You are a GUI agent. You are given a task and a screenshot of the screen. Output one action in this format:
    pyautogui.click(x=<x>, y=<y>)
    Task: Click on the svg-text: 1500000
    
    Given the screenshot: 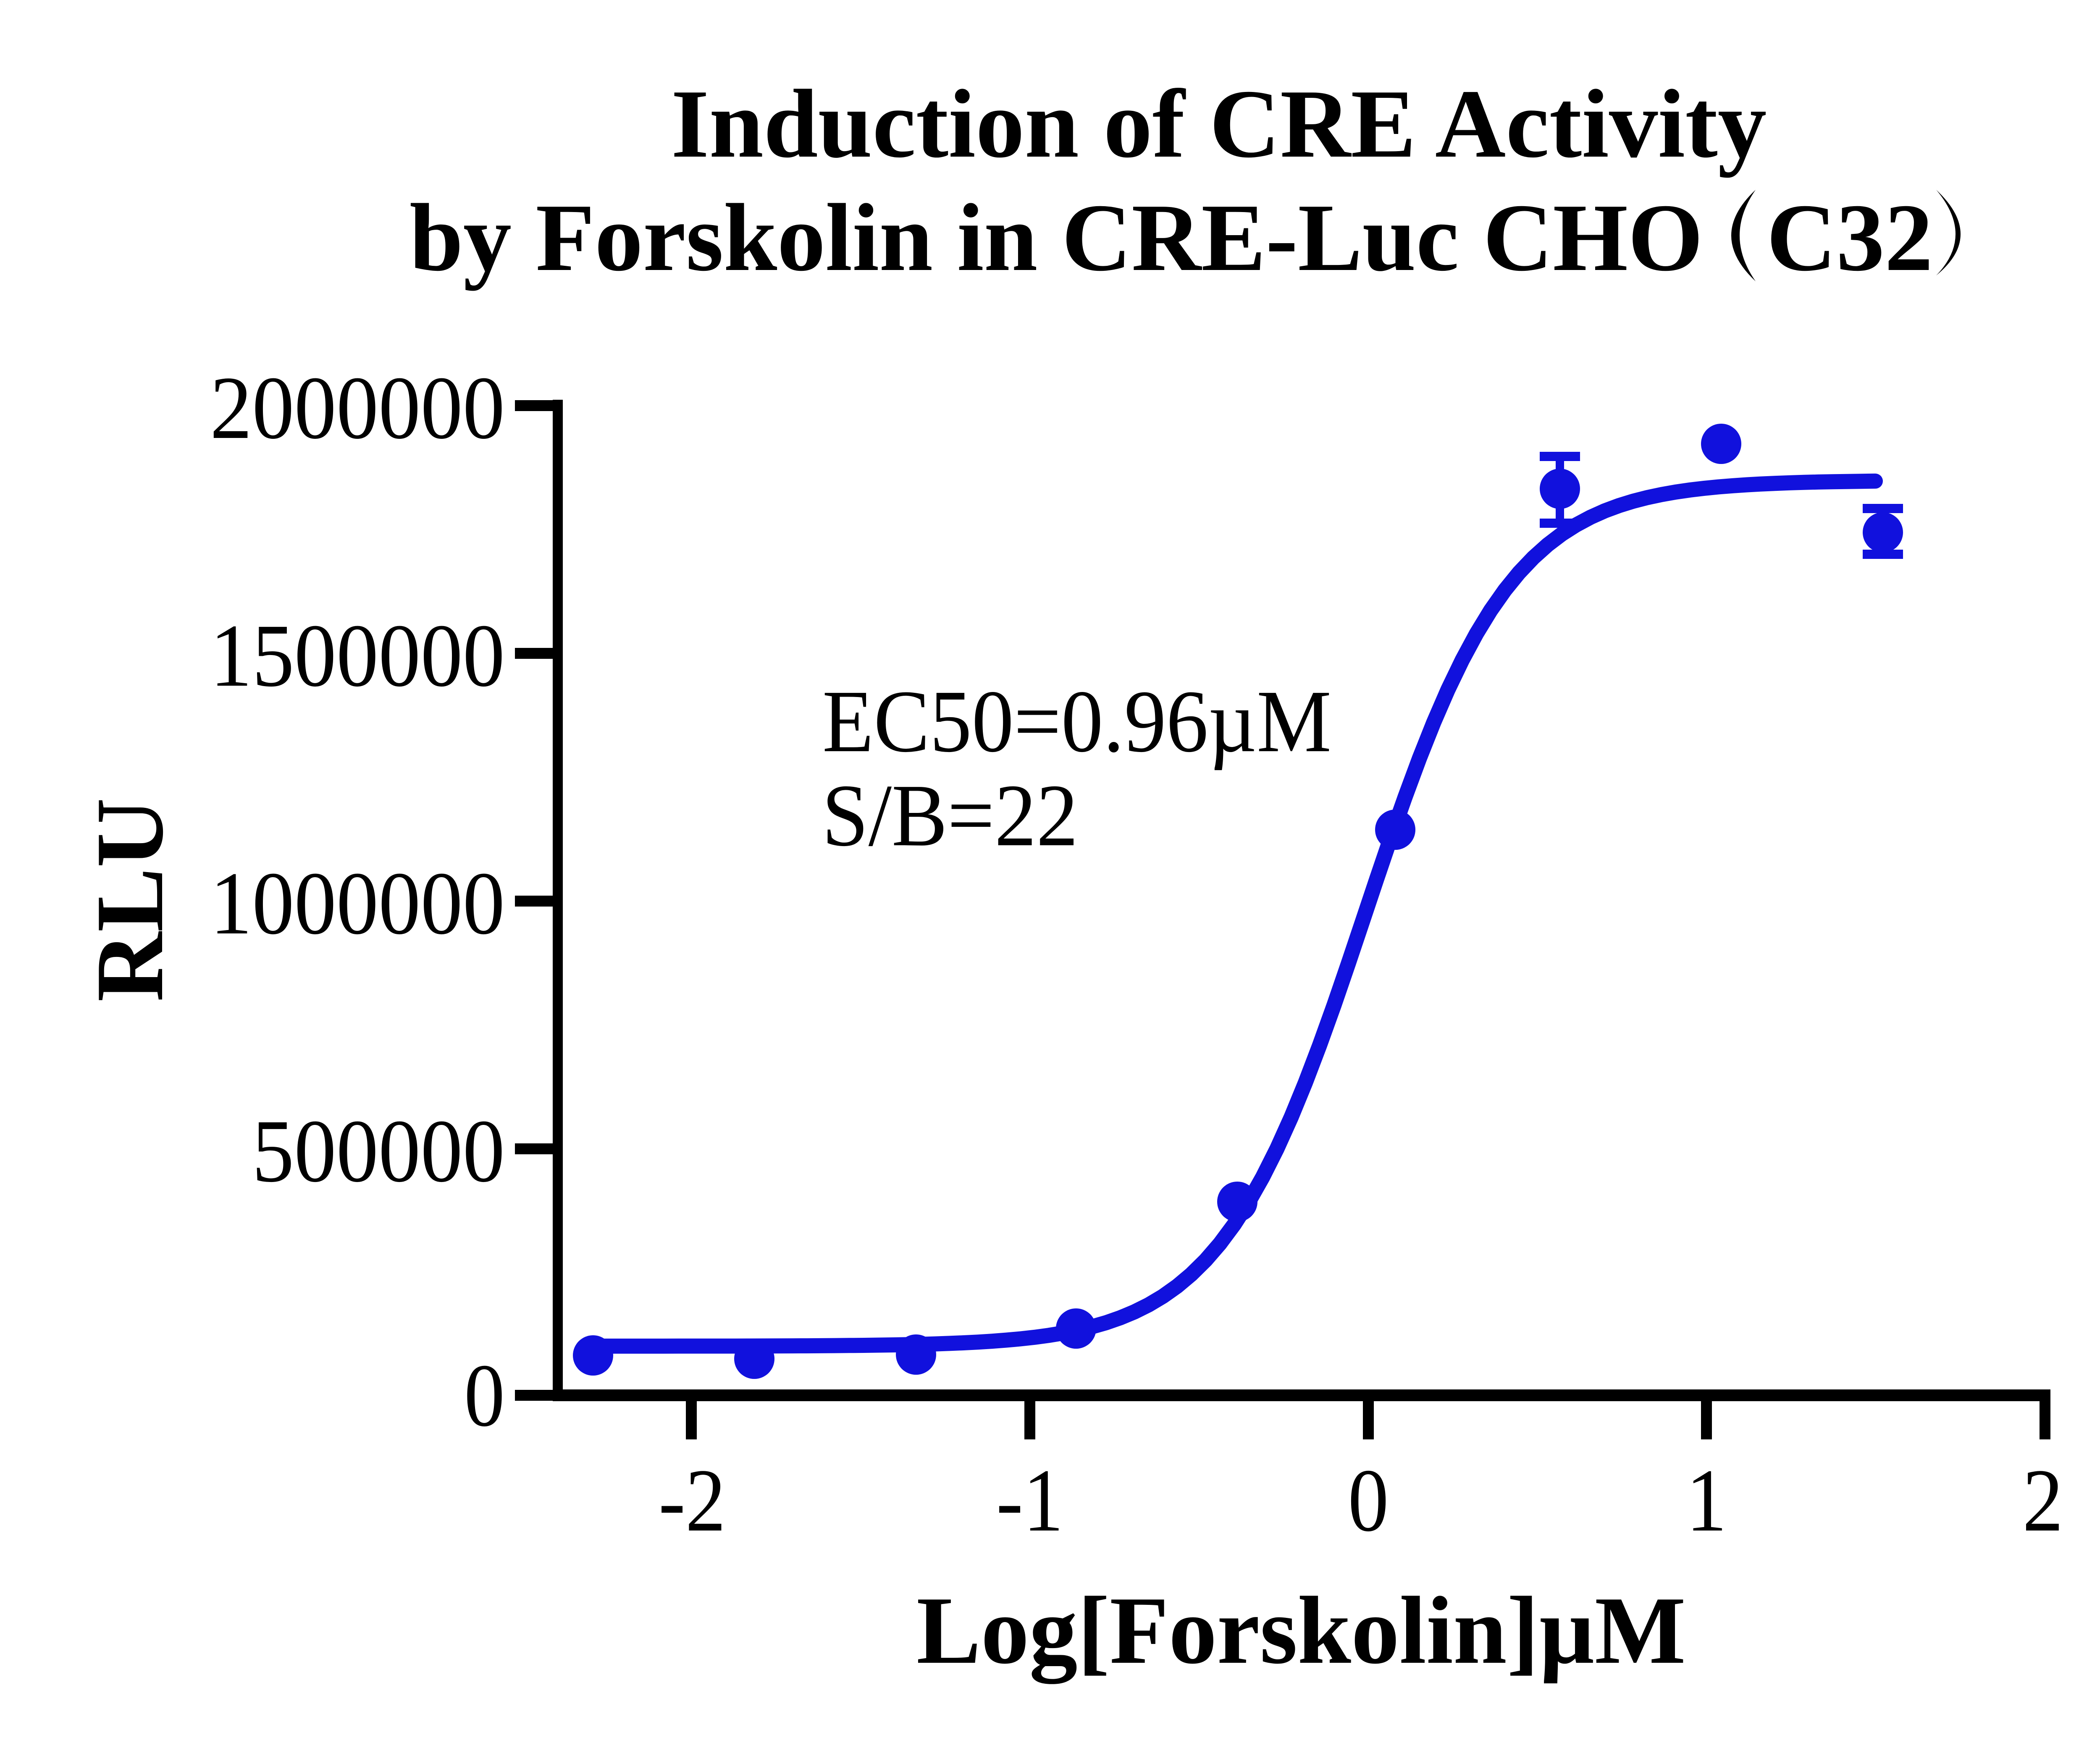 What is the action you would take?
    pyautogui.click(x=357, y=656)
    